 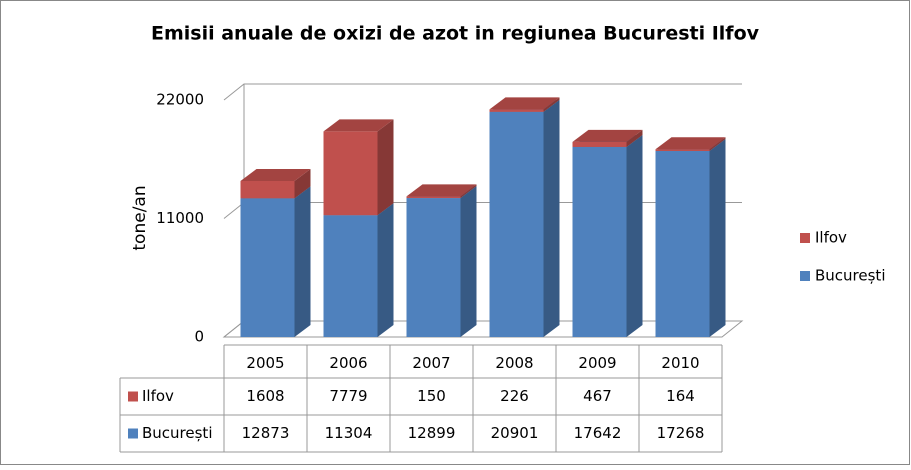 I want to click on table-cell: 12899, so click(x=432, y=433).